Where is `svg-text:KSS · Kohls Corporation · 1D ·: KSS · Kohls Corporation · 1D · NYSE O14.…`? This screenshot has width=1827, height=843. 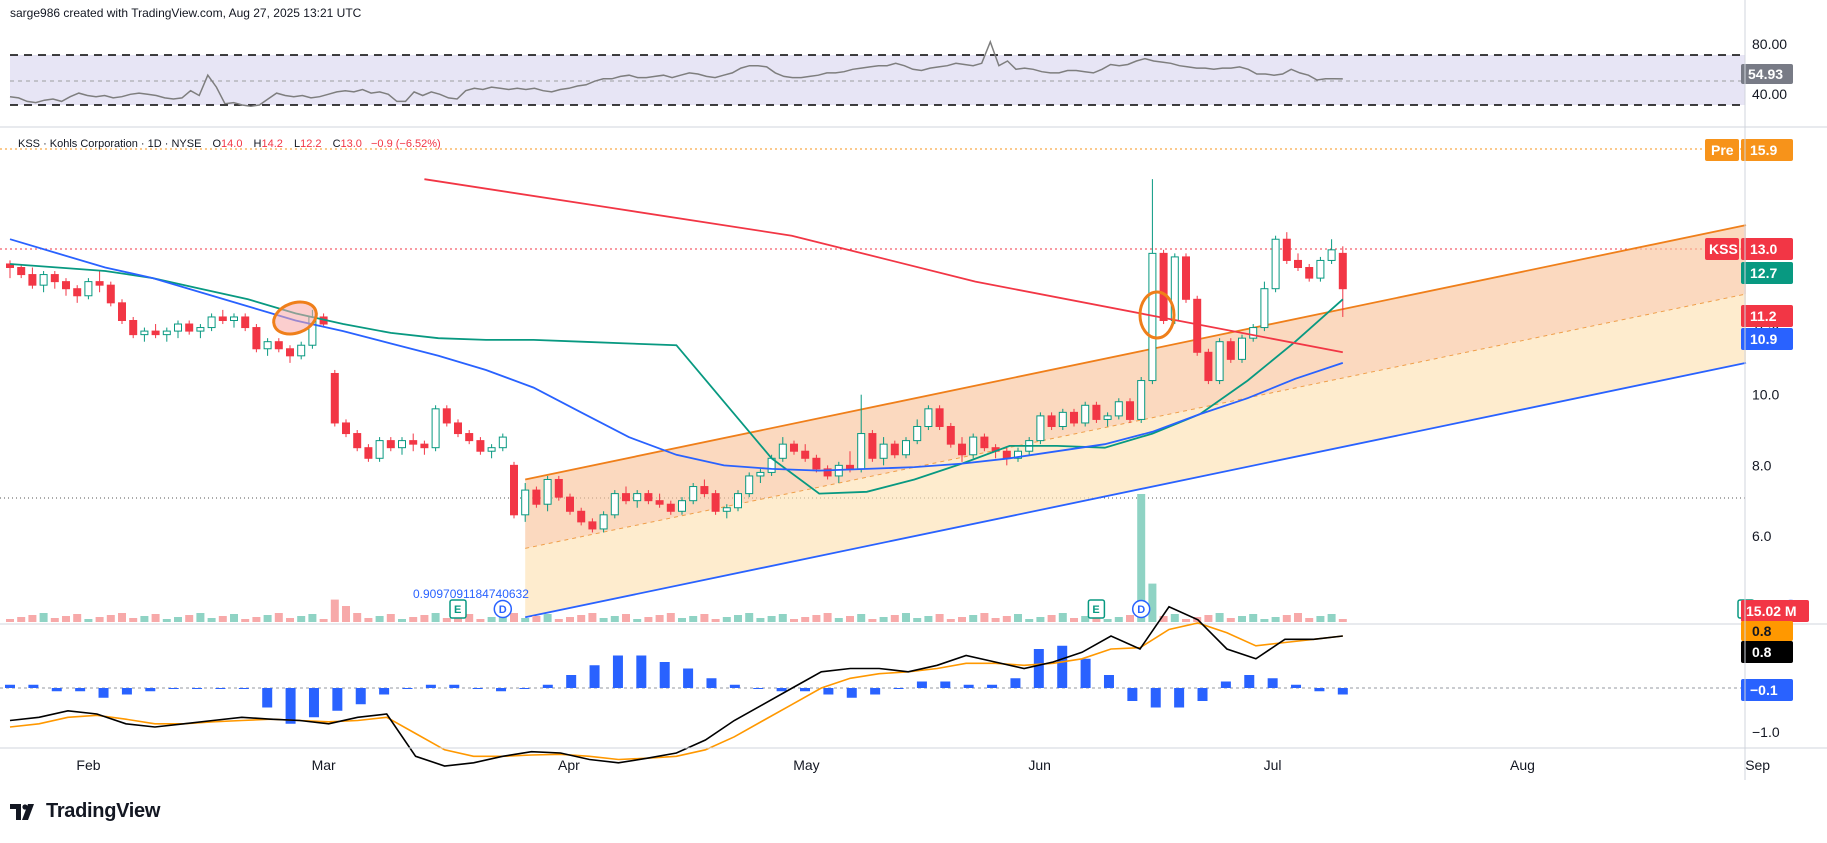
svg-text:KSS · Kohls Corporation · 1D ·: KSS · Kohls Corporation · 1D · NYSE O14.… is located at coordinates (229, 144).